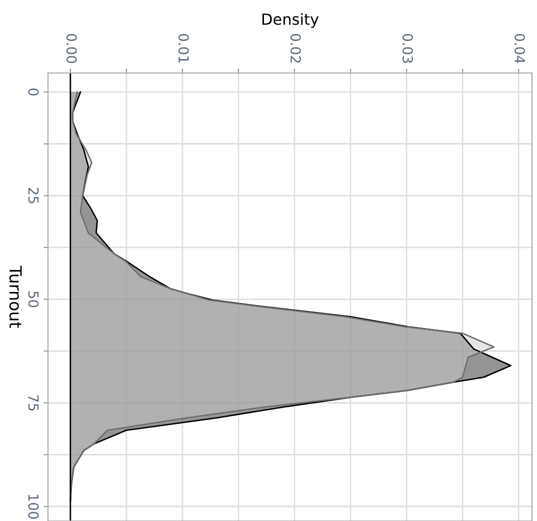 The width and height of the screenshot is (537, 521). Describe the element at coordinates (520, 49) in the screenshot. I see `x-tick-label: 0.04` at that location.